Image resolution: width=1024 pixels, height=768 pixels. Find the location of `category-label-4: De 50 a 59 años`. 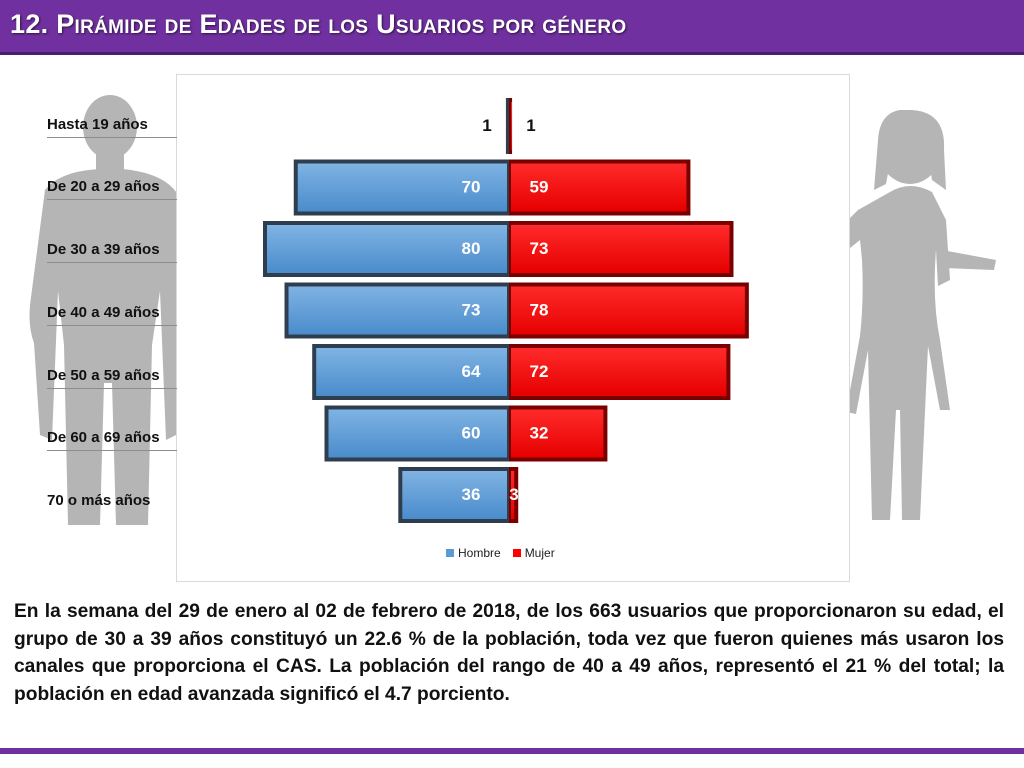

category-label-4: De 50 a 59 años is located at coordinates (103, 375).